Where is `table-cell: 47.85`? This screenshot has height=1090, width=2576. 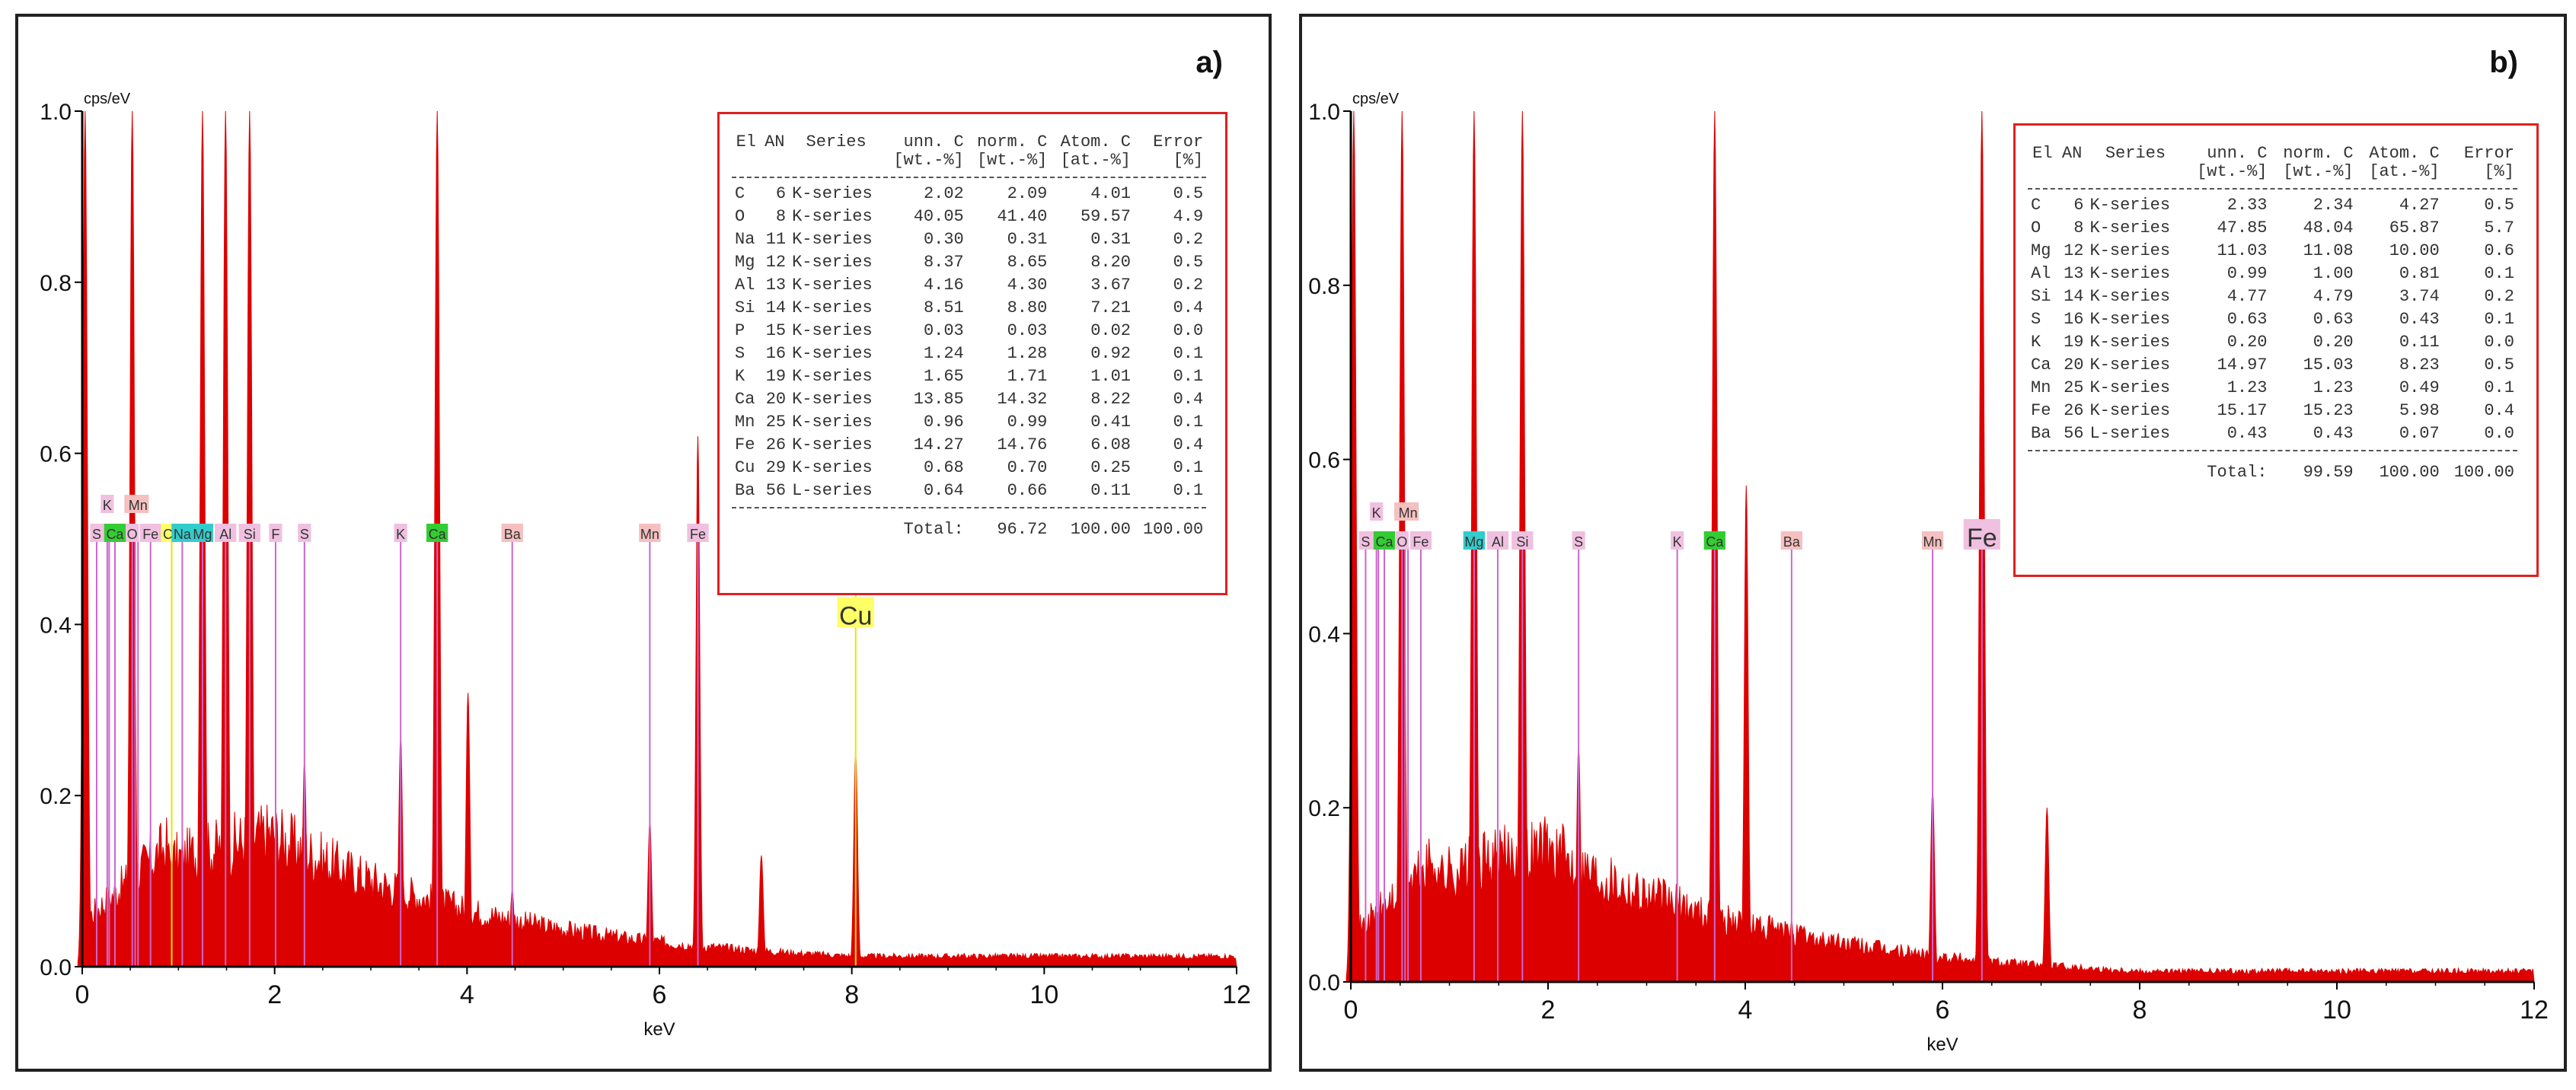 table-cell: 47.85 is located at coordinates (2242, 228).